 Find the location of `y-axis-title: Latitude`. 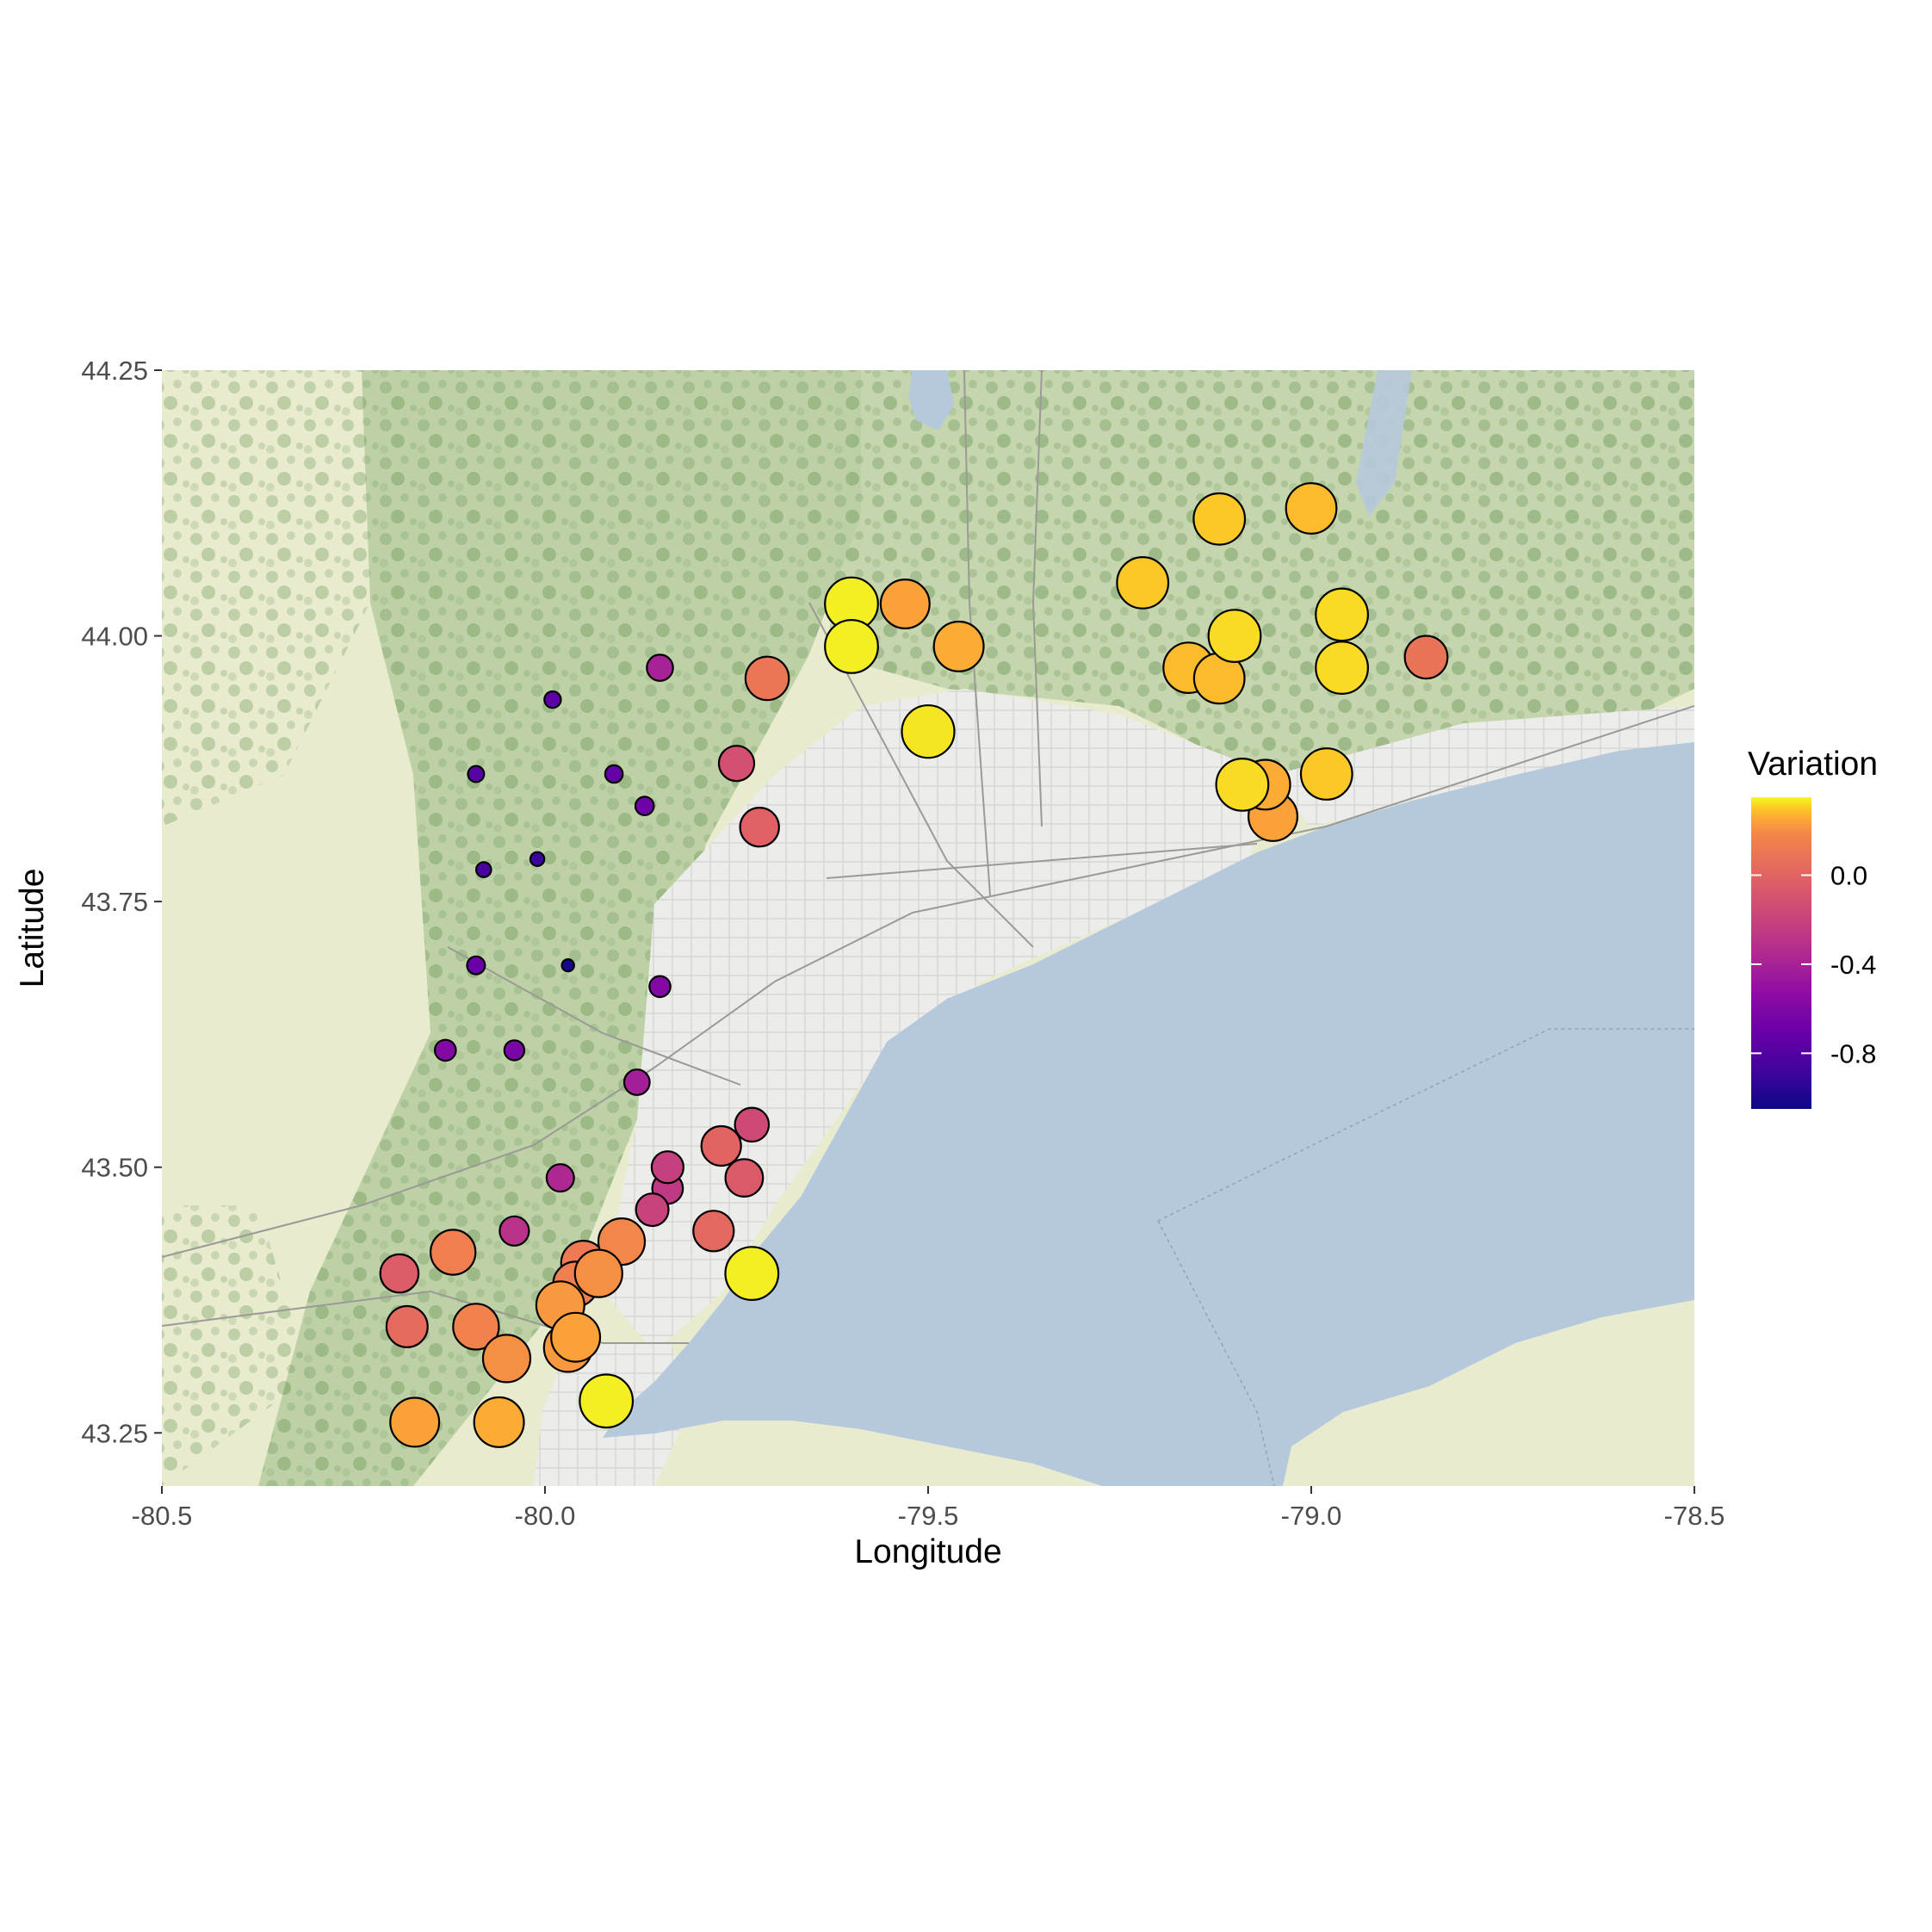

y-axis-title: Latitude is located at coordinates (32, 929).